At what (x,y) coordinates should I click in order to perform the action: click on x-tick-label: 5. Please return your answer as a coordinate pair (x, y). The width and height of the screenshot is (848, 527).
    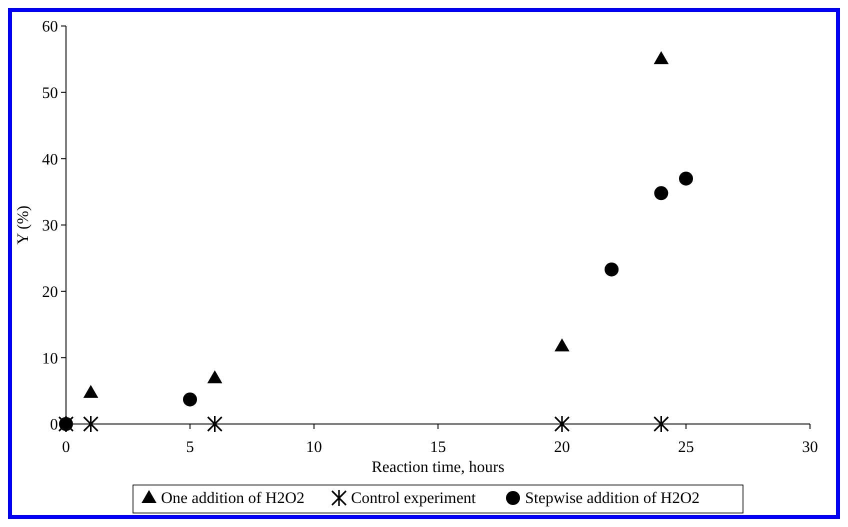
    Looking at the image, I should click on (190, 447).